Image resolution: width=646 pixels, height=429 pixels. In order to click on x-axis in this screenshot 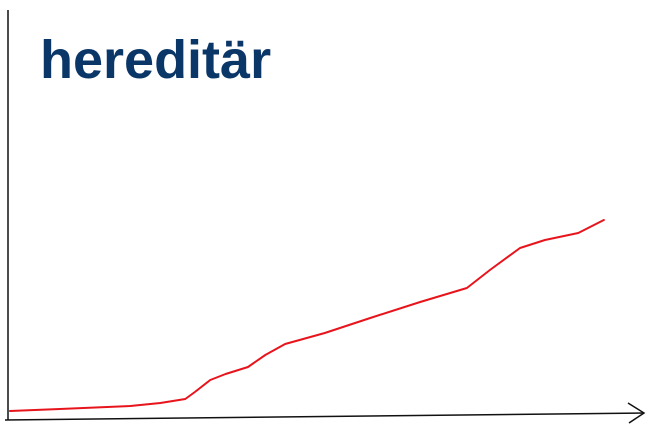, I will do `click(324, 416)`.